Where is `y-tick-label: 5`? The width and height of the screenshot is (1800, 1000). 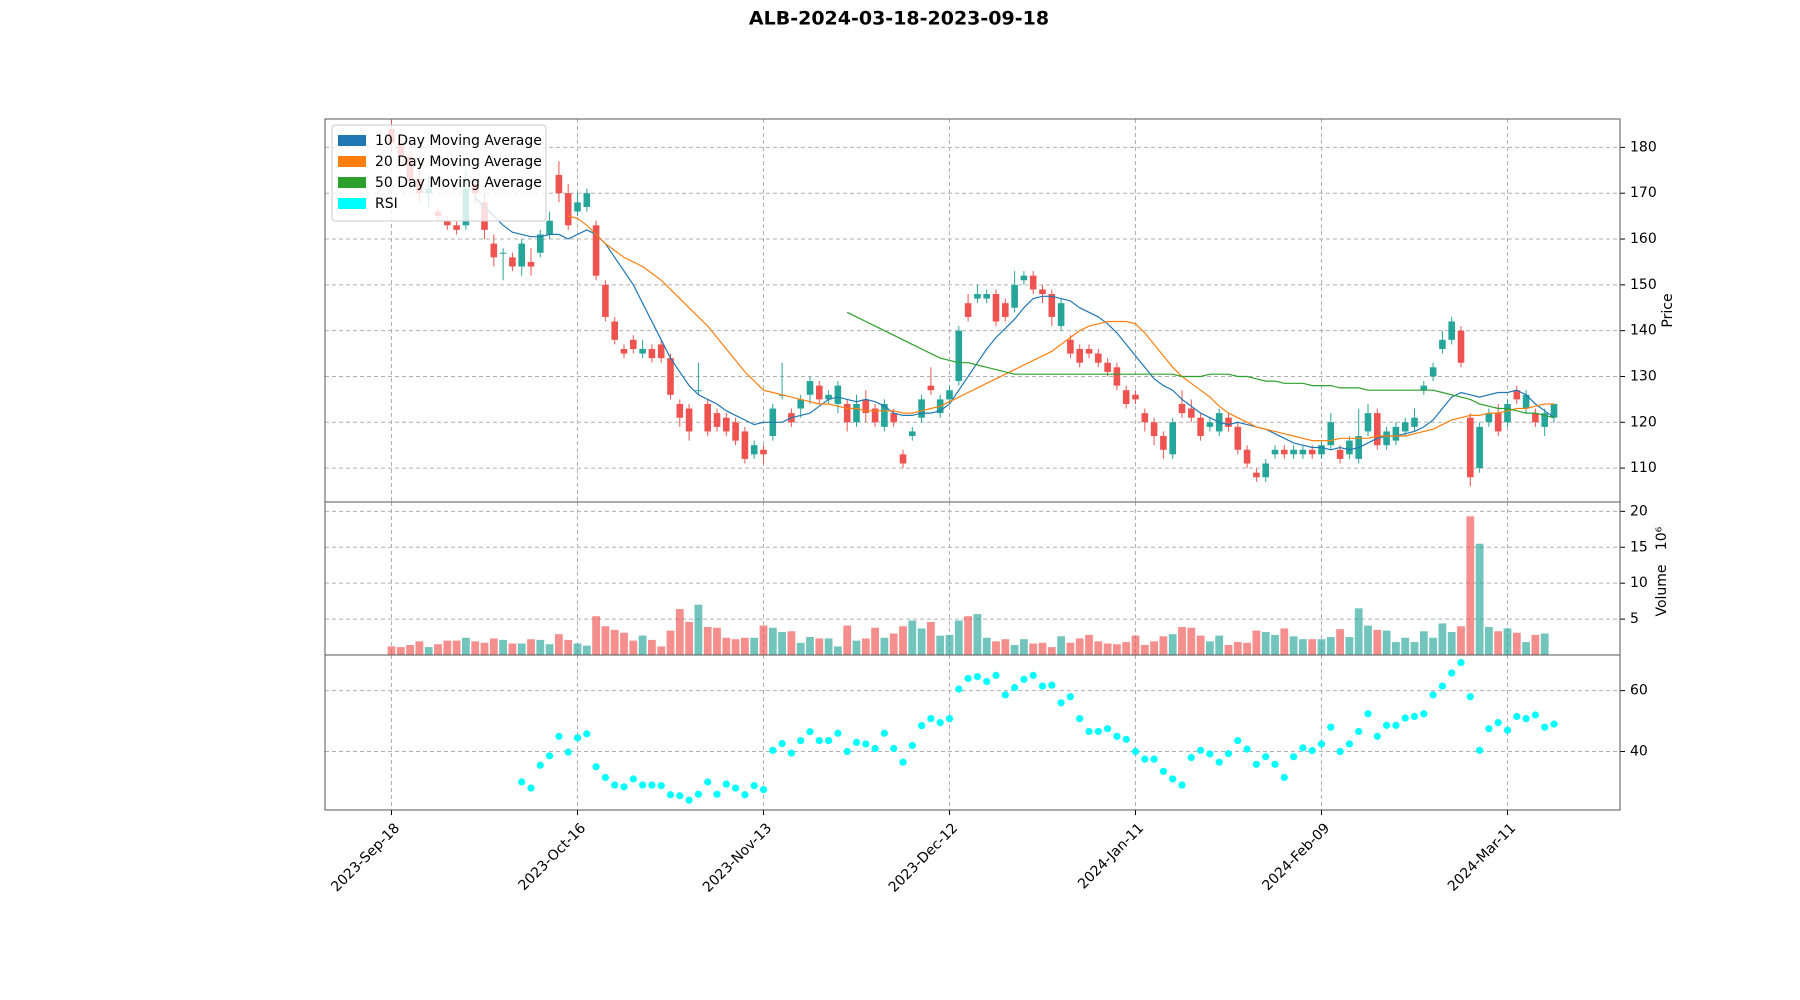 y-tick-label: 5 is located at coordinates (1634, 619).